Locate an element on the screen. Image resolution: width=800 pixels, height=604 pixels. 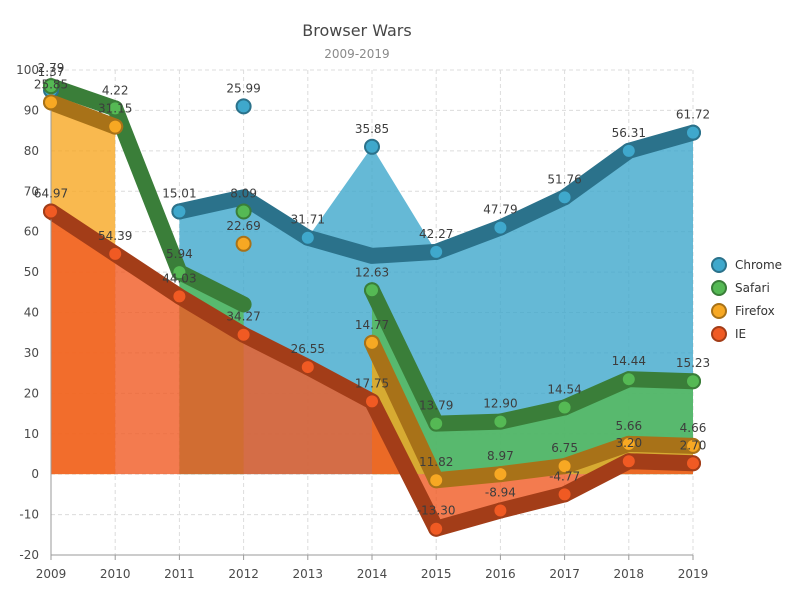
y-tick-label: 90 is located at coordinates (31, 110).